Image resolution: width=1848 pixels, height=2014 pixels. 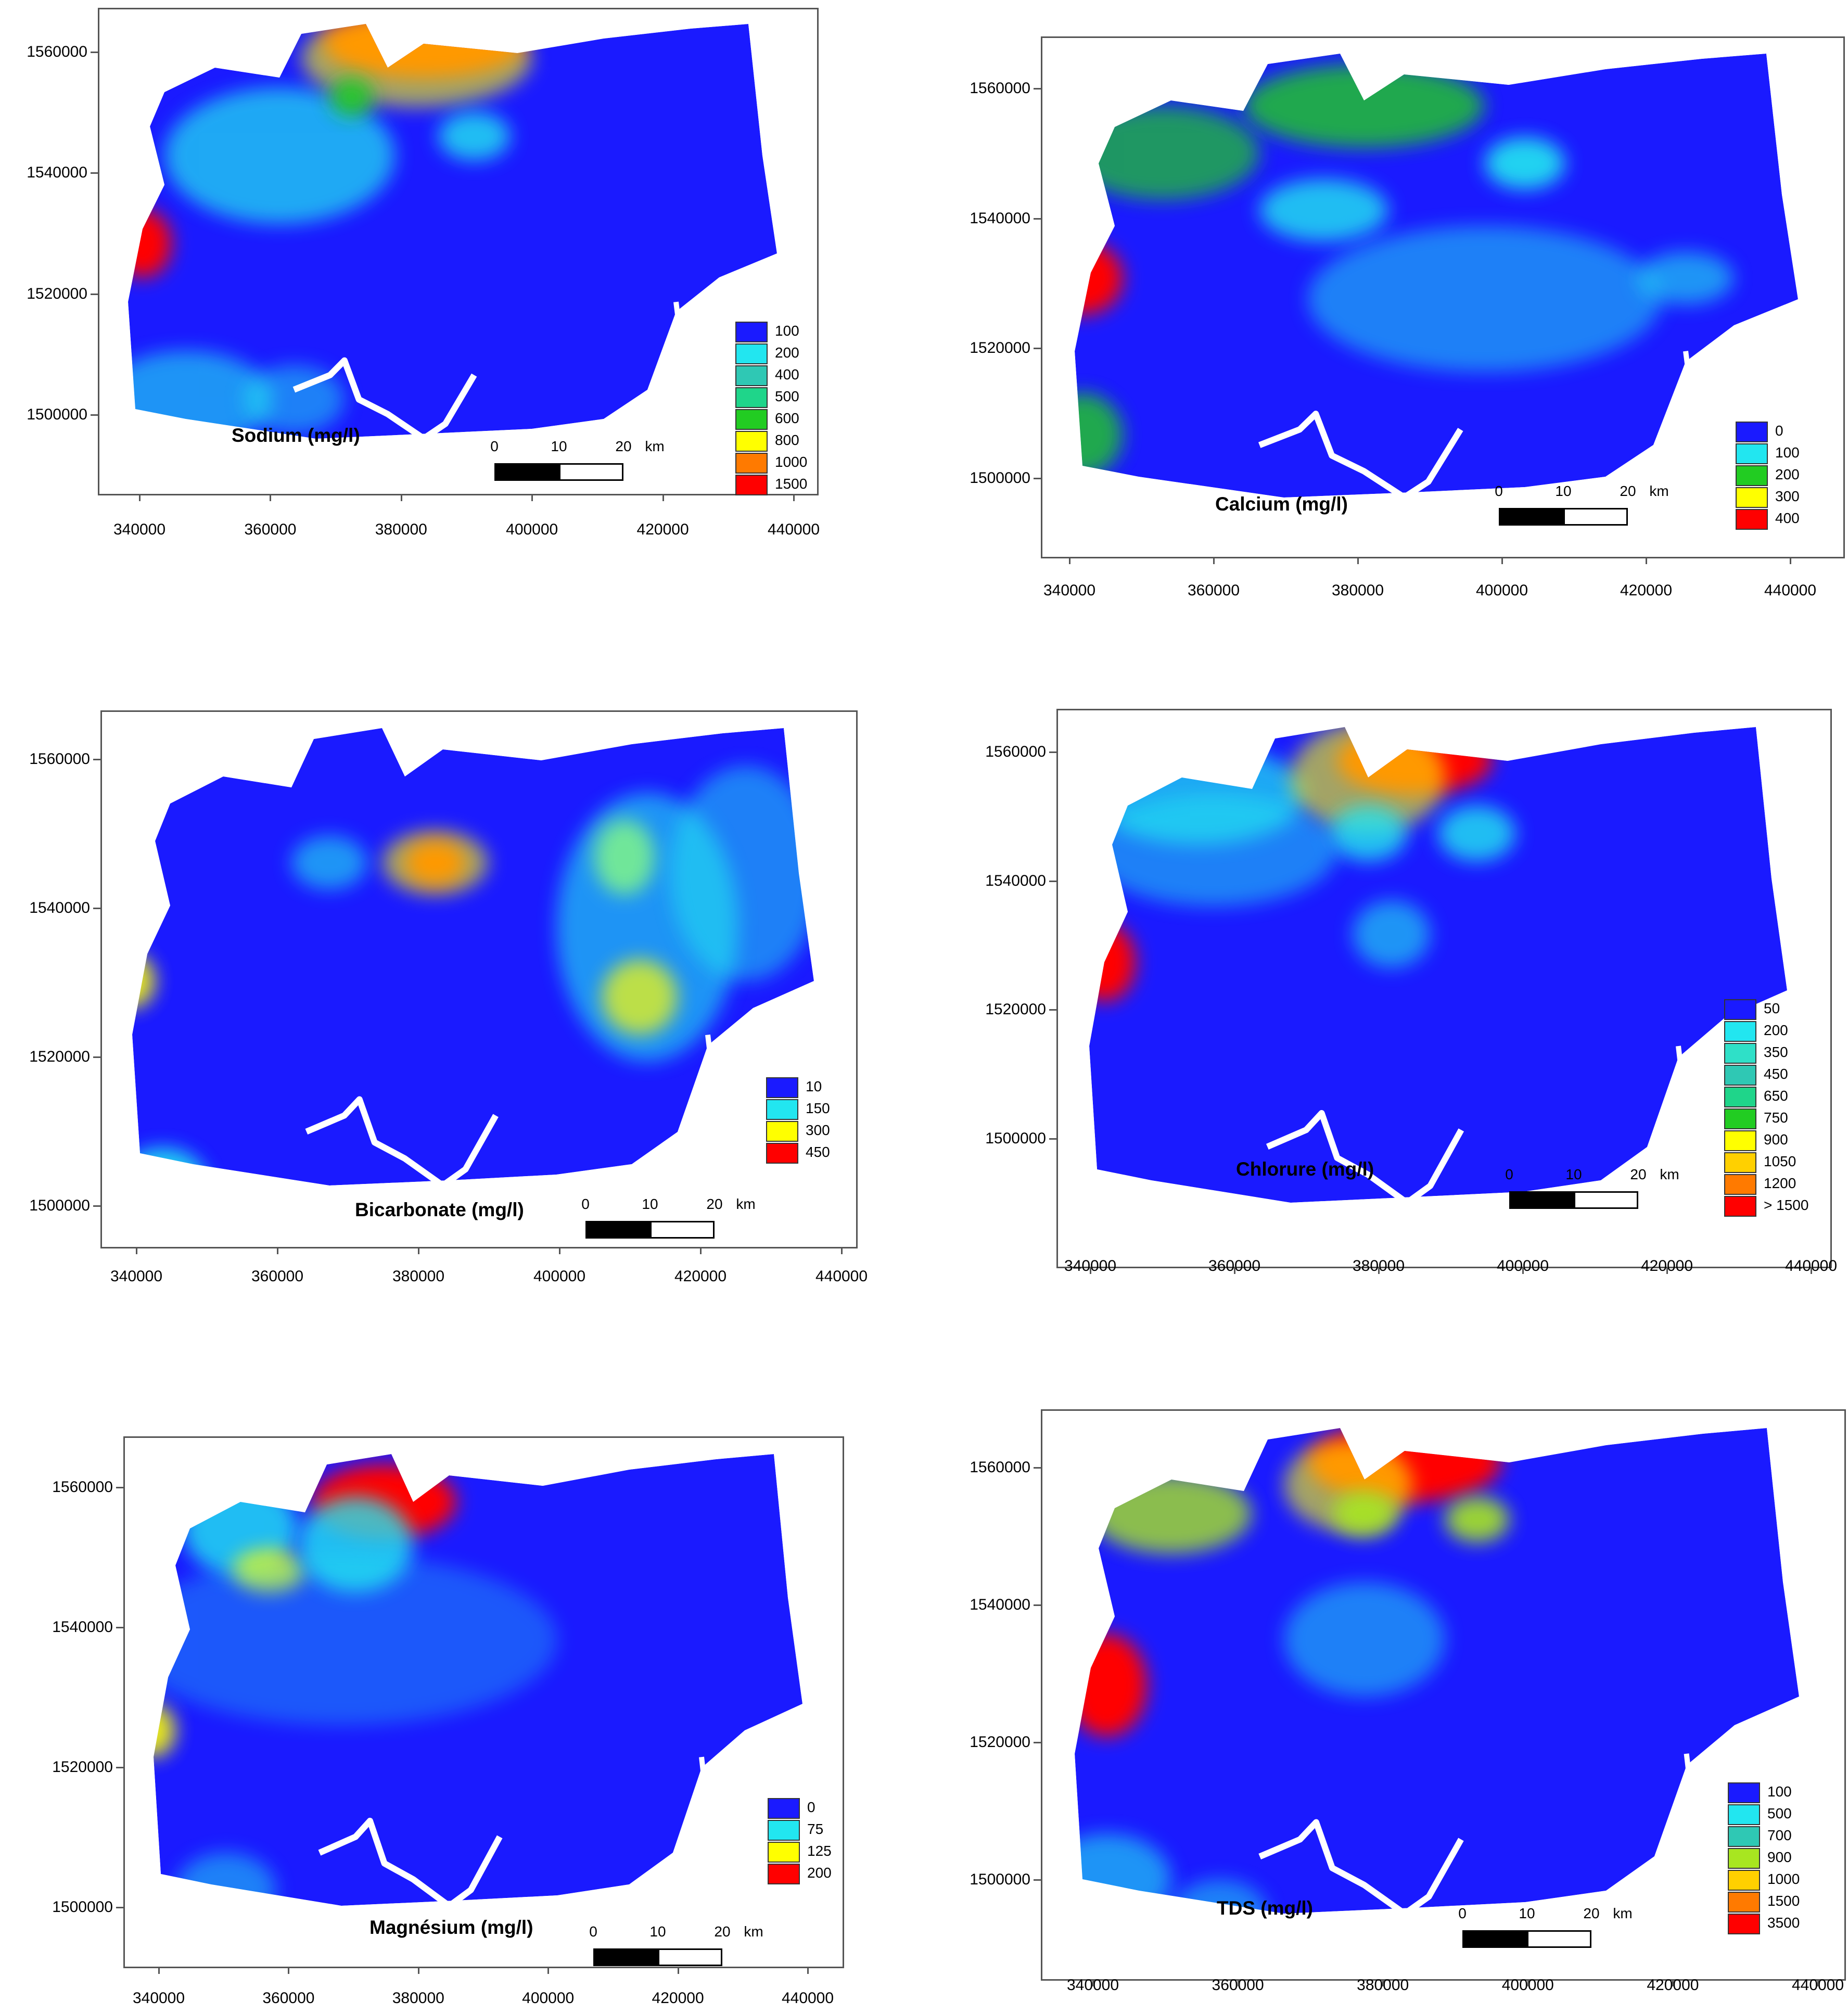 What do you see at coordinates (791, 462) in the screenshot?
I see `legend-label: 1000` at bounding box center [791, 462].